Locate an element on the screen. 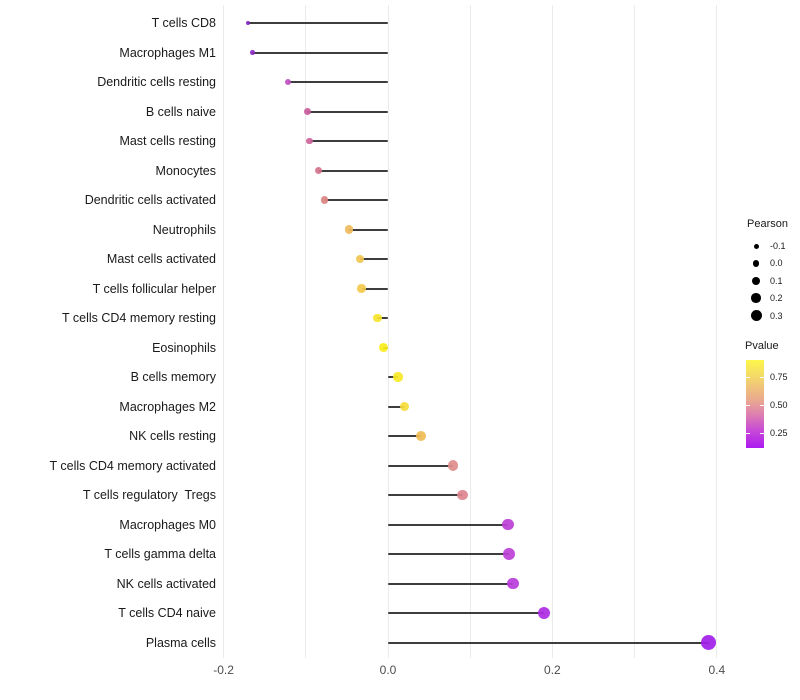 This screenshot has height=700, width=800. gridline-x--0.1 is located at coordinates (306, 331).